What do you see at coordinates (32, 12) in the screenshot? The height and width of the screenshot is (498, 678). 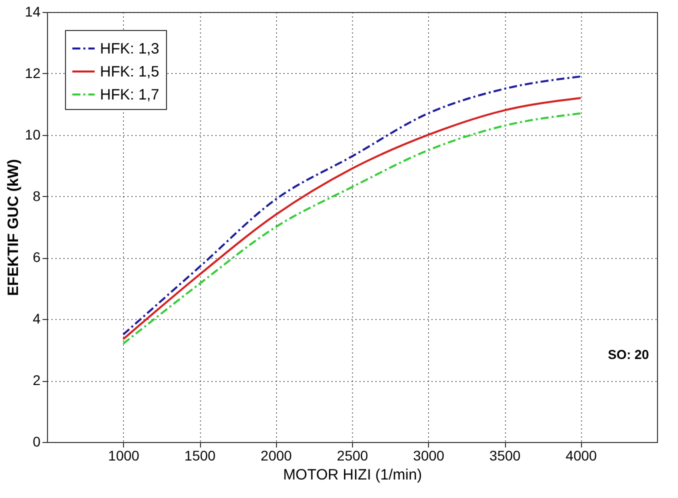 I see `y-tick-label: 14` at bounding box center [32, 12].